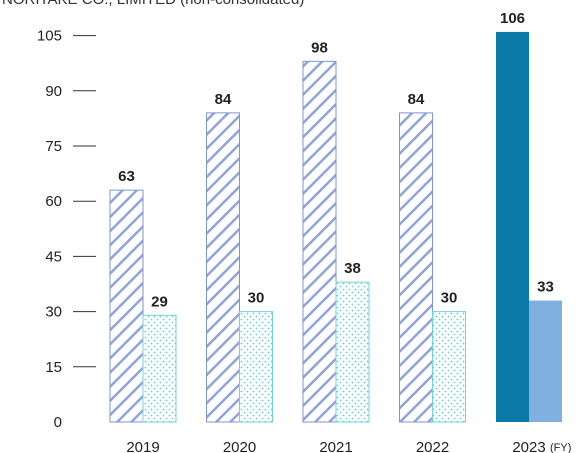  Describe the element at coordinates (53, 201) in the screenshot. I see `y-tick-label-60: 60` at that location.